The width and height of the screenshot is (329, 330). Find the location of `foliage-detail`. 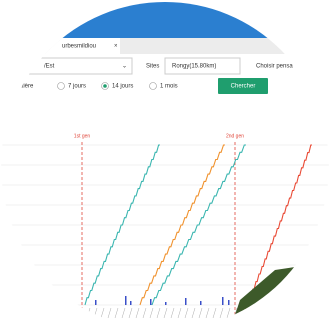

foliage-detail is located at coordinates (312, 295).